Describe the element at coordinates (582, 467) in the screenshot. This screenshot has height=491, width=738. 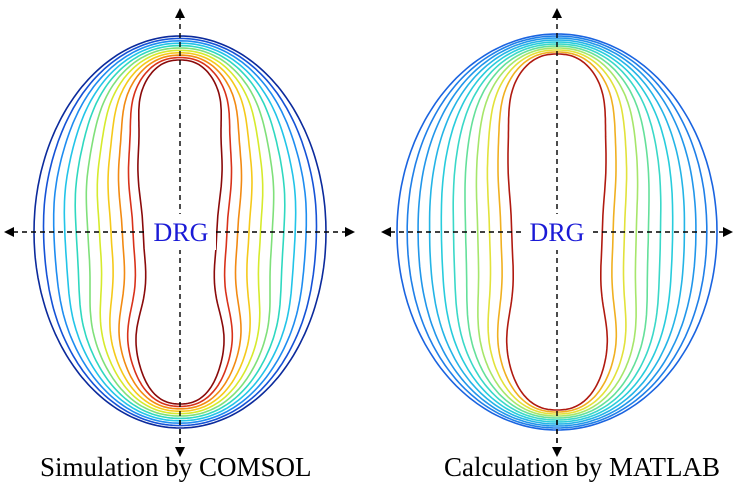
I see `caption-calculation: Calculation by MATLAB` at that location.